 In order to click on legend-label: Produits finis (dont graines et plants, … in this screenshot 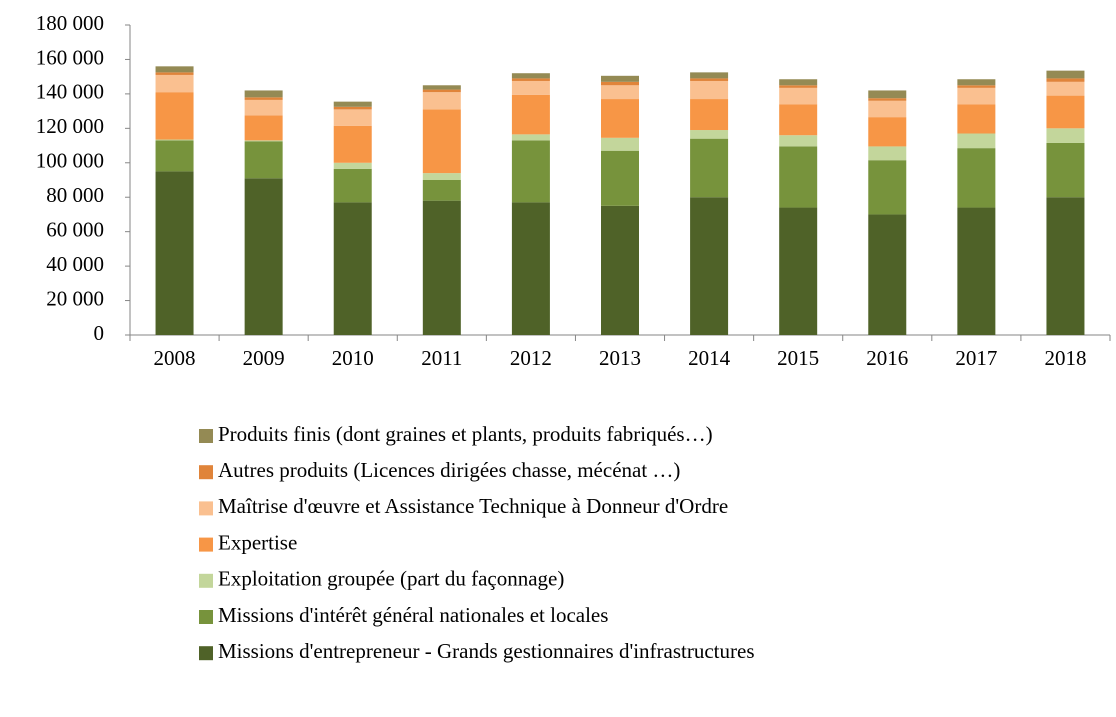, I will do `click(465, 434)`.